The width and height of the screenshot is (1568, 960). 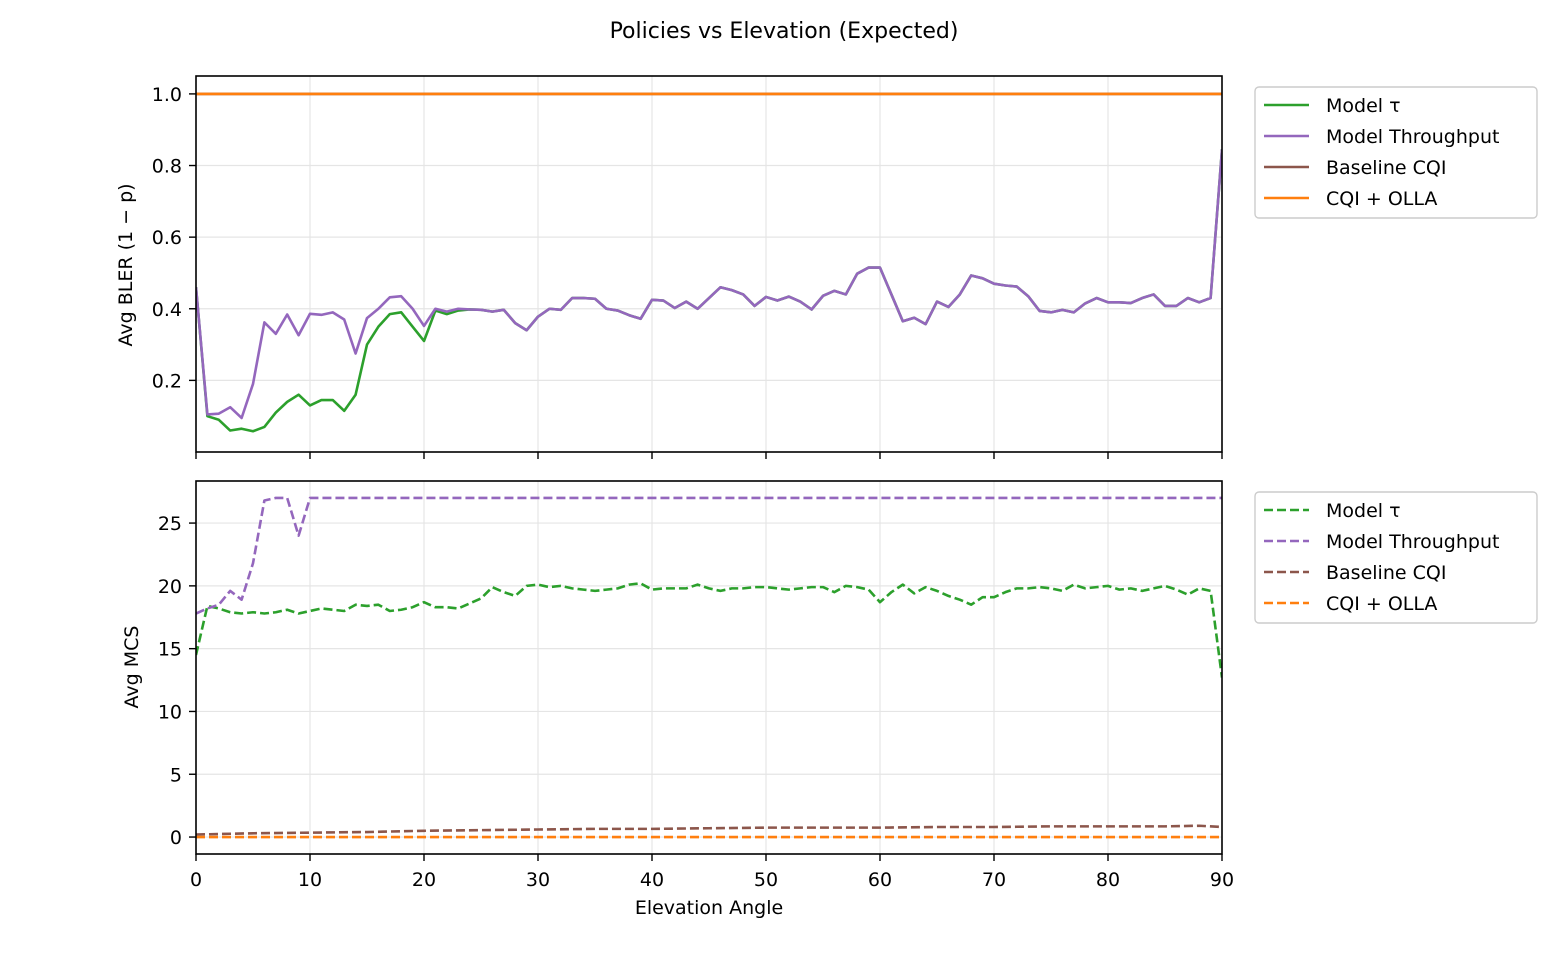 I want to click on mcs-x-tick-label: 10, so click(x=310, y=880).